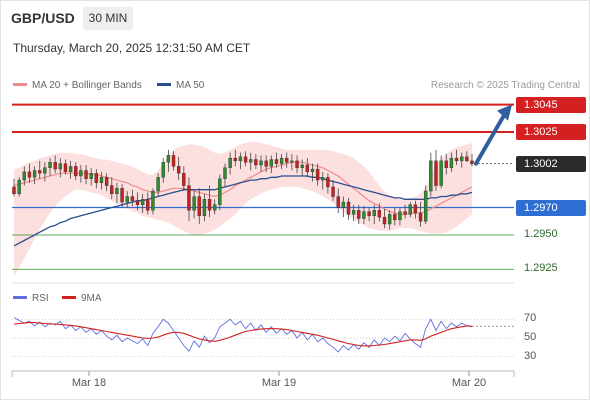 This screenshot has width=590, height=400. Describe the element at coordinates (469, 383) in the screenshot. I see `x-tick-label: Mar 20` at that location.